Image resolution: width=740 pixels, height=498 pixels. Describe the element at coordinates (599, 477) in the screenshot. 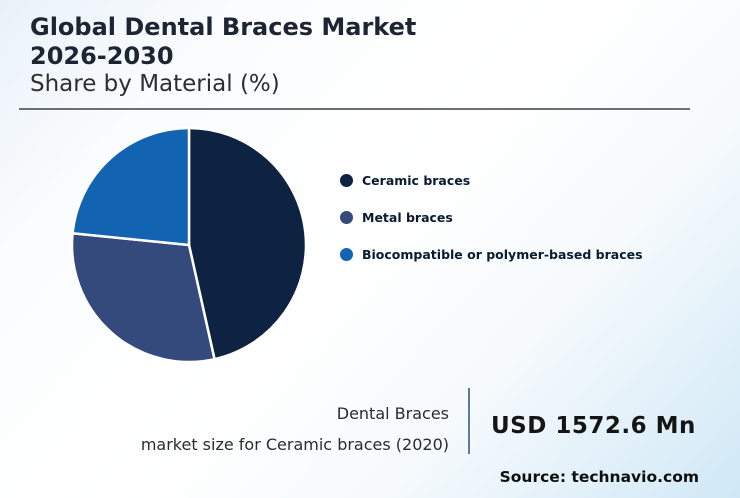

I see `source-attribution: Source: technavio.com` at that location.